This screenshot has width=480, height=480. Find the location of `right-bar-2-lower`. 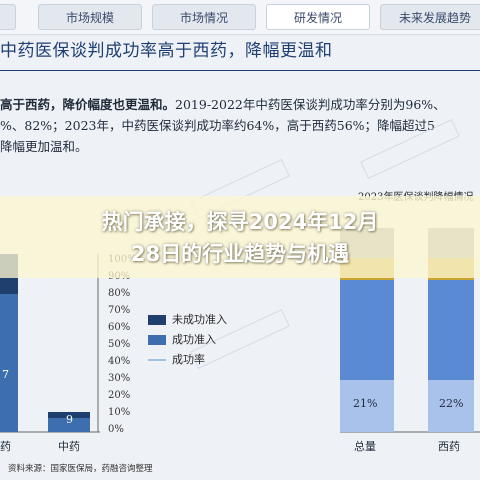

right-bar-2-lower is located at coordinates (451, 406).